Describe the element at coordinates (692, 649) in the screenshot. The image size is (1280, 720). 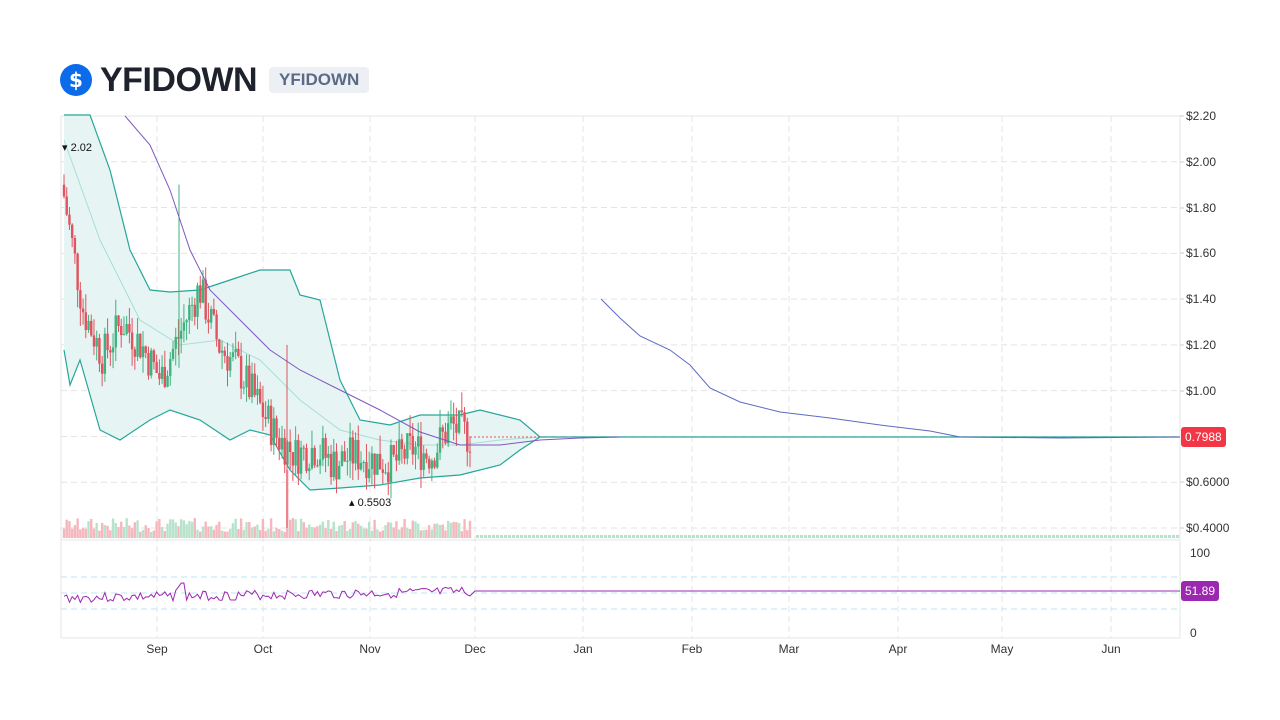
I see `time-tick: Feb` at that location.